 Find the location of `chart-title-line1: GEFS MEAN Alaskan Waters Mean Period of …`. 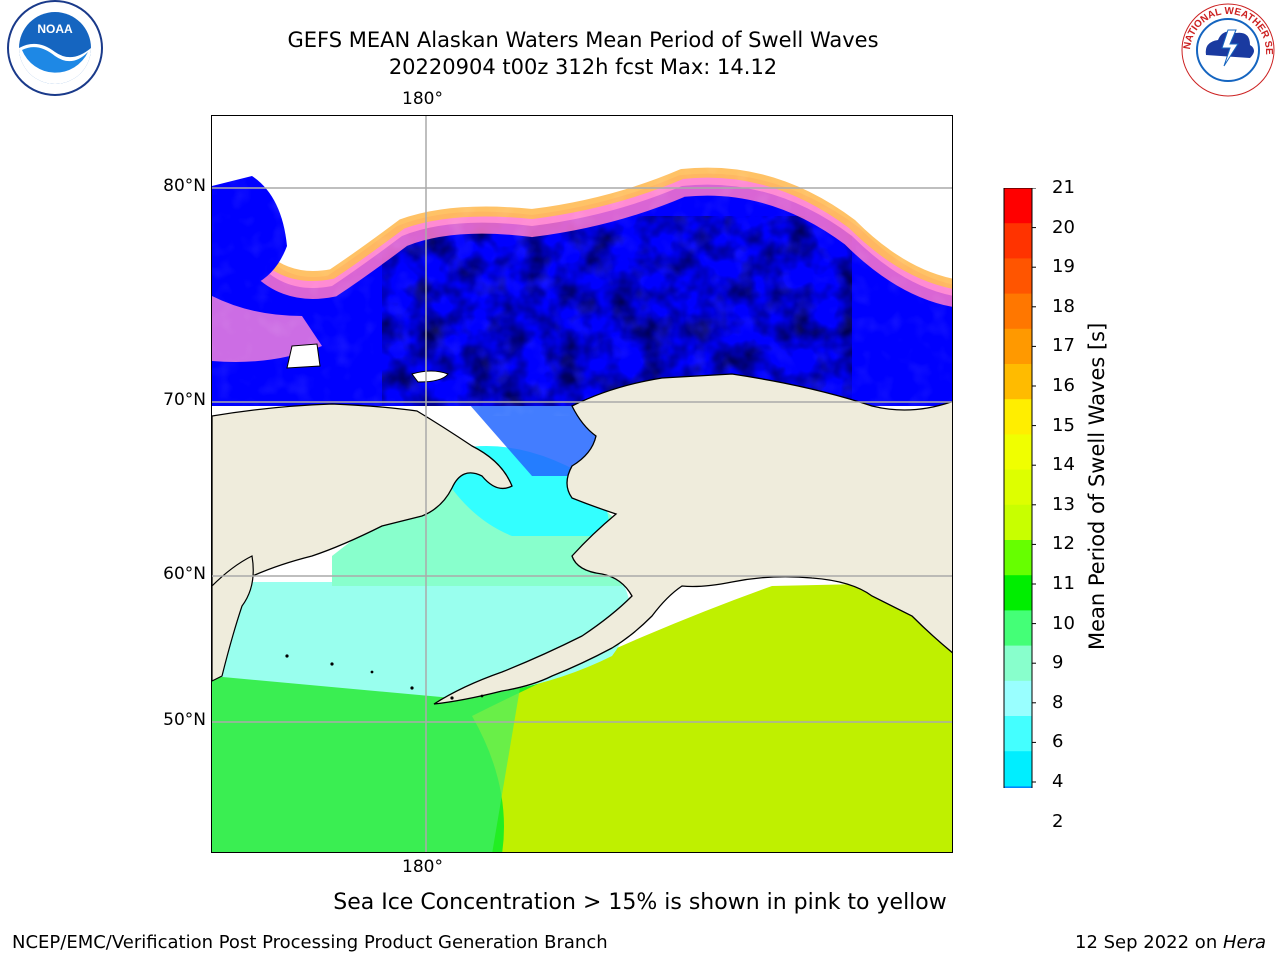

chart-title-line1: GEFS MEAN Alaskan Waters Mean Period of … is located at coordinates (583, 40).